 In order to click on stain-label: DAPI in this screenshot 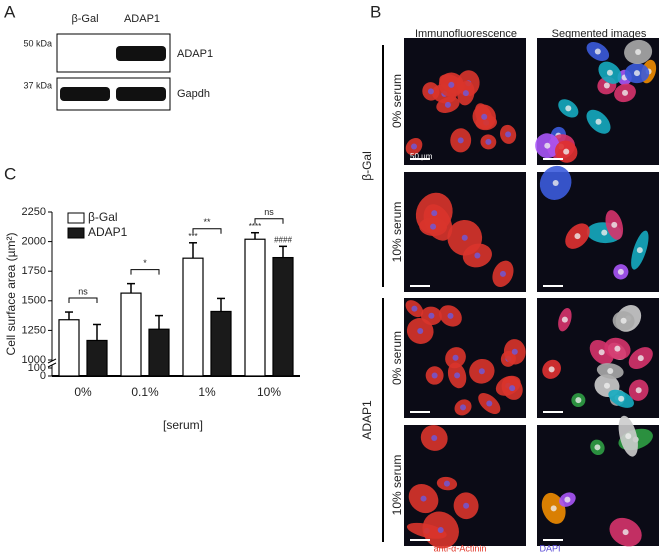, I will do `click(549, 548)`.